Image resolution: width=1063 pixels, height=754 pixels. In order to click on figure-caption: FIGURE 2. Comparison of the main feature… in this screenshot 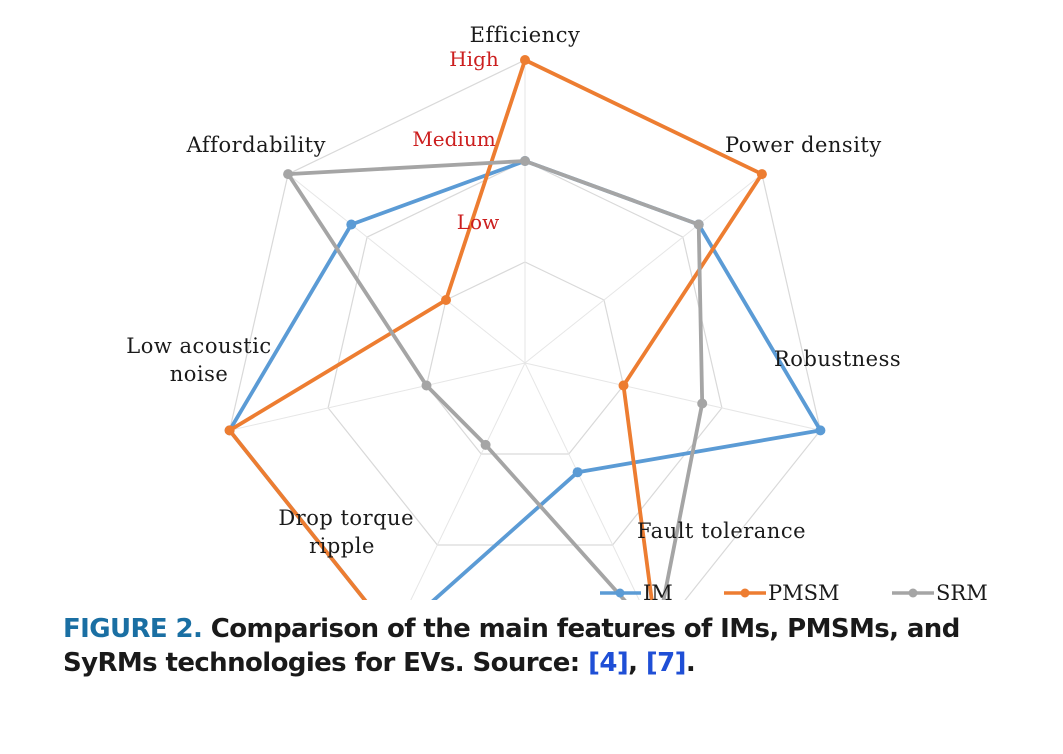, I will do `click(558, 646)`.